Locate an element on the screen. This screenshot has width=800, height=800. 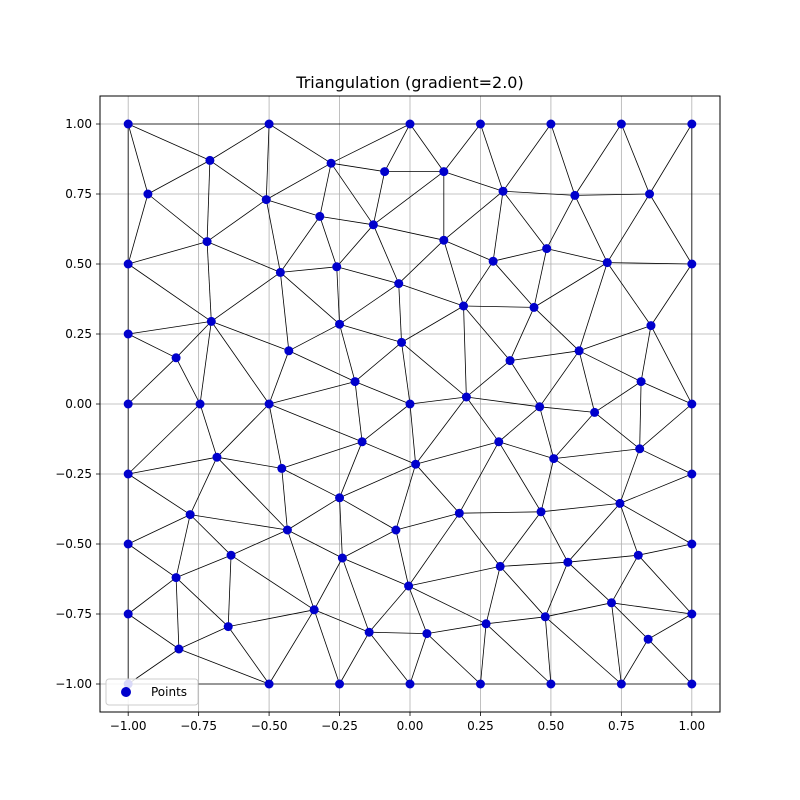
legend-box is located at coordinates (152, 692).